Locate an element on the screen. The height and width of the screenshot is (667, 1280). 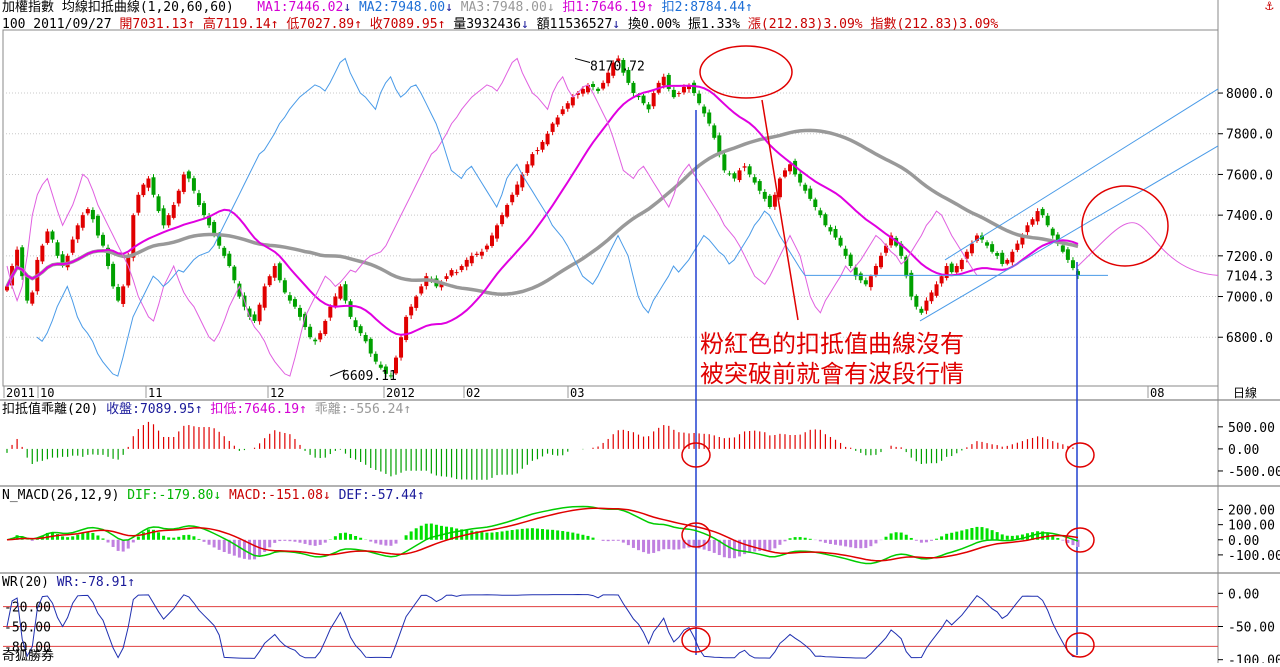
macd-label: N_MACD(26,12,9) is located at coordinates (61, 495).